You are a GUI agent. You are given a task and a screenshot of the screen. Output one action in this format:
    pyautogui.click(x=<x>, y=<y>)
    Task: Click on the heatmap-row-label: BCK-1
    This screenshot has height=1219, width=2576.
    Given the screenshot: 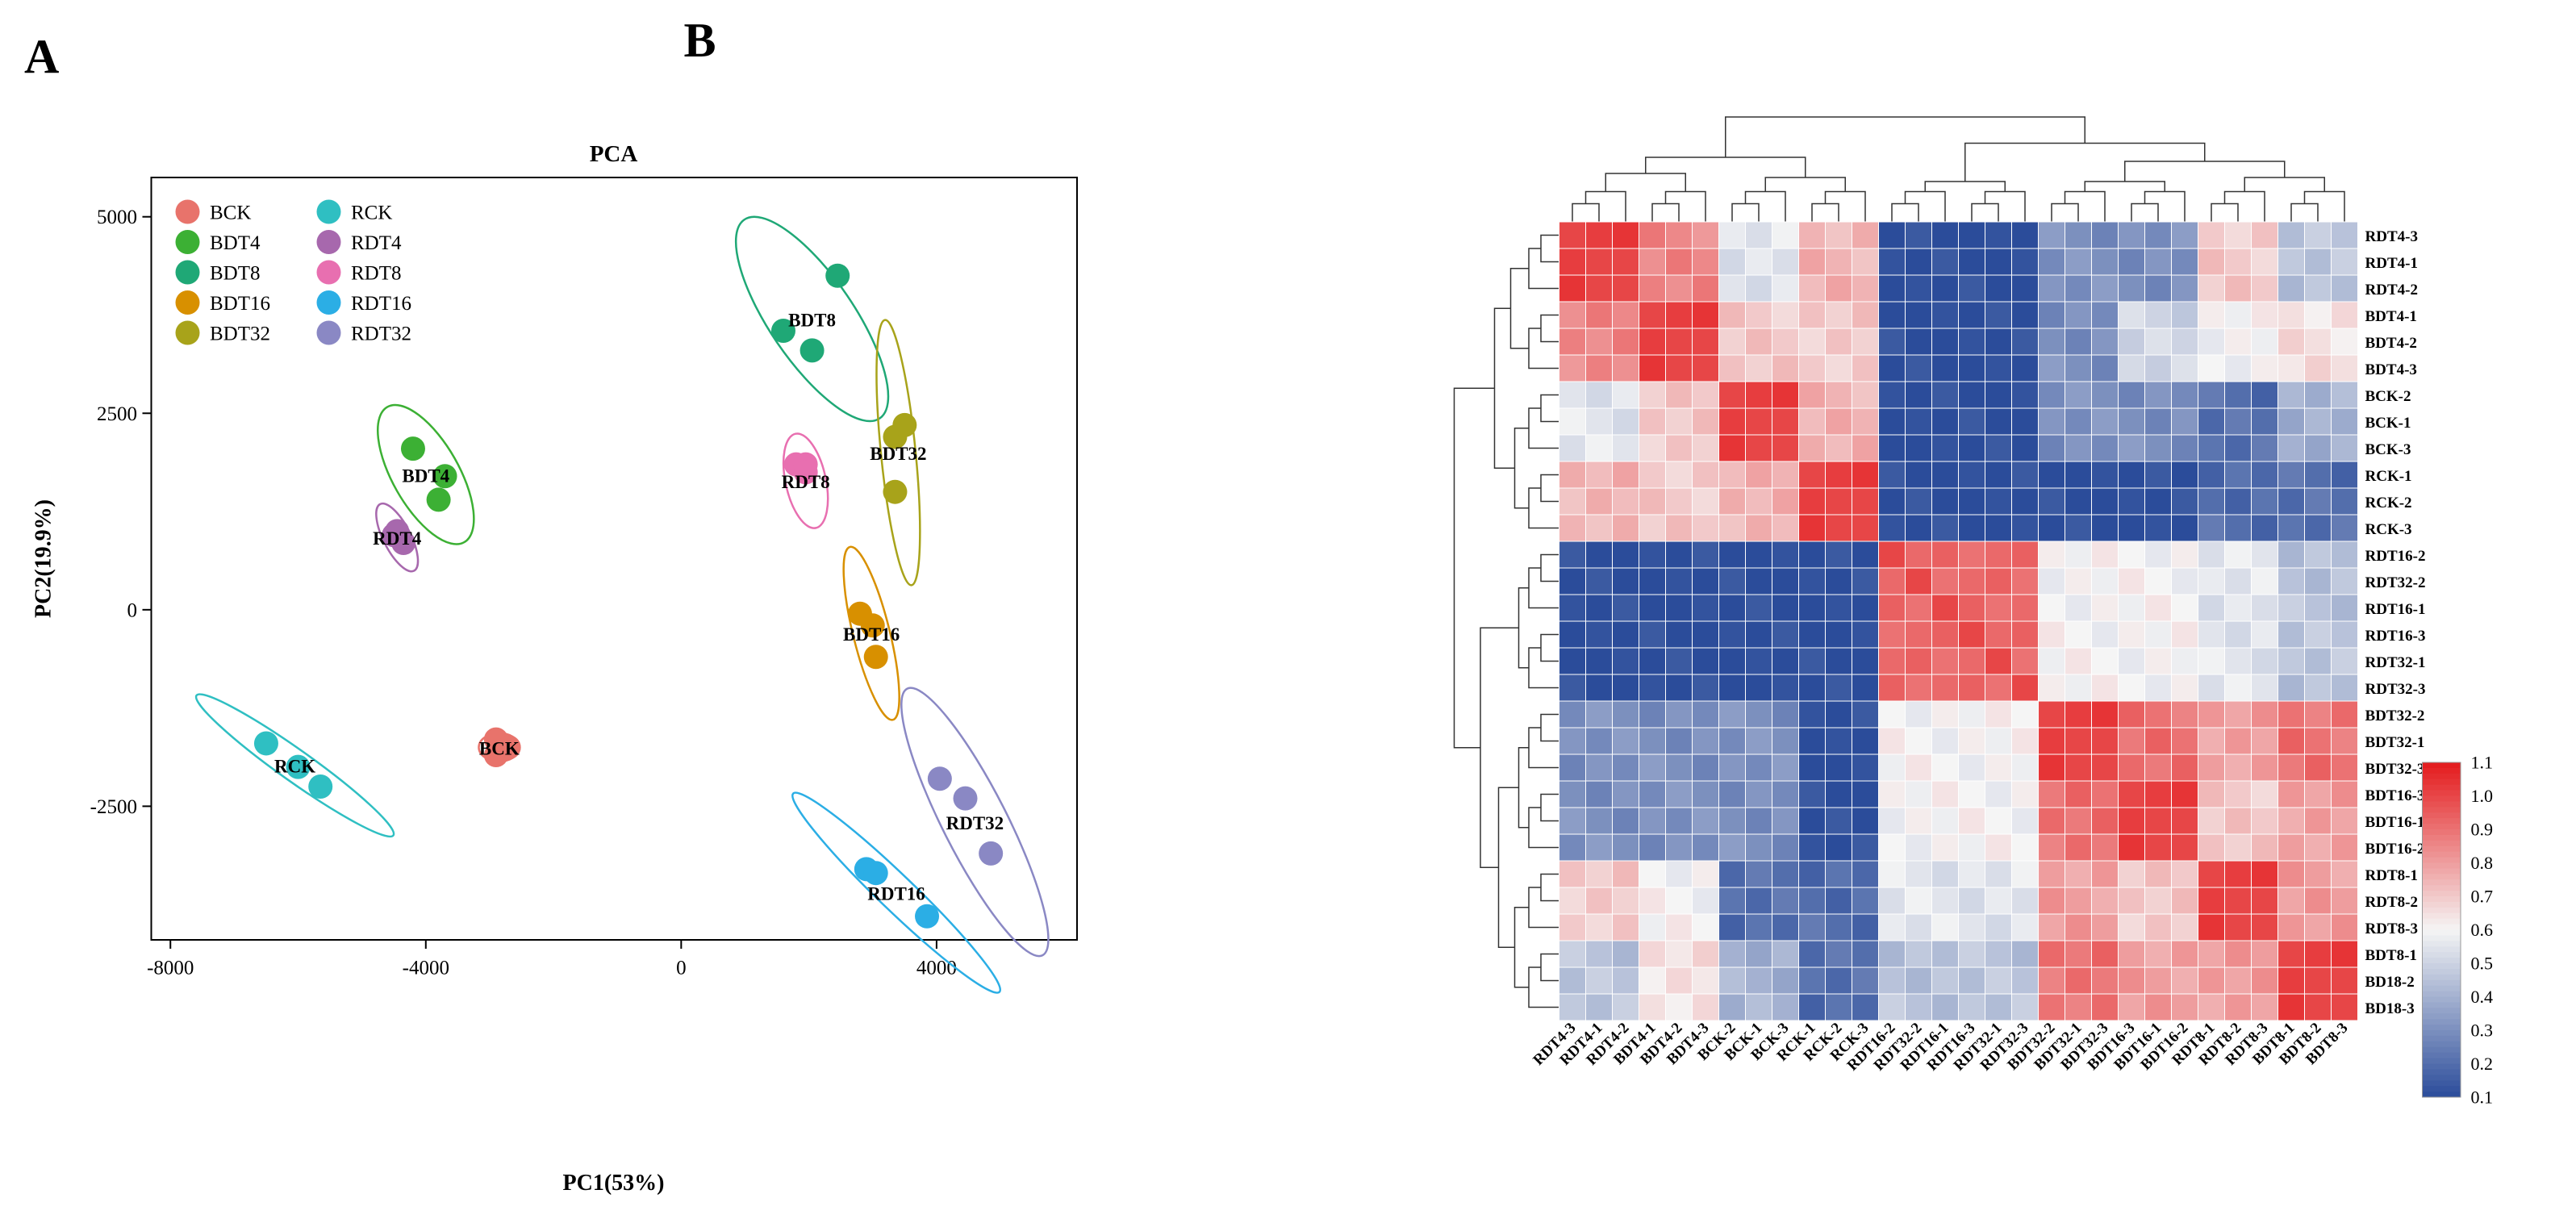 What is the action you would take?
    pyautogui.click(x=2388, y=423)
    